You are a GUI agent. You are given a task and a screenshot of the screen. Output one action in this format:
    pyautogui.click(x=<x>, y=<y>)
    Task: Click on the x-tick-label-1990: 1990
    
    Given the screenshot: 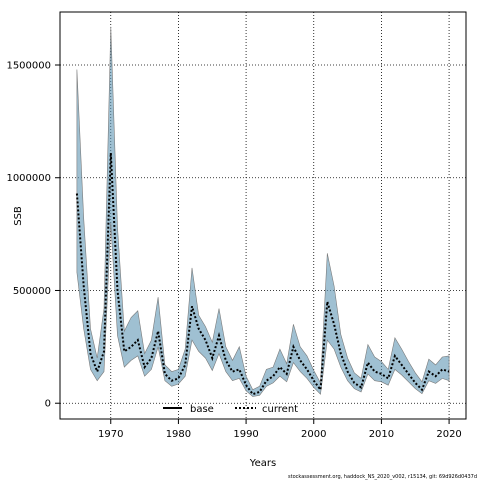 What is the action you would take?
    pyautogui.click(x=245, y=434)
    